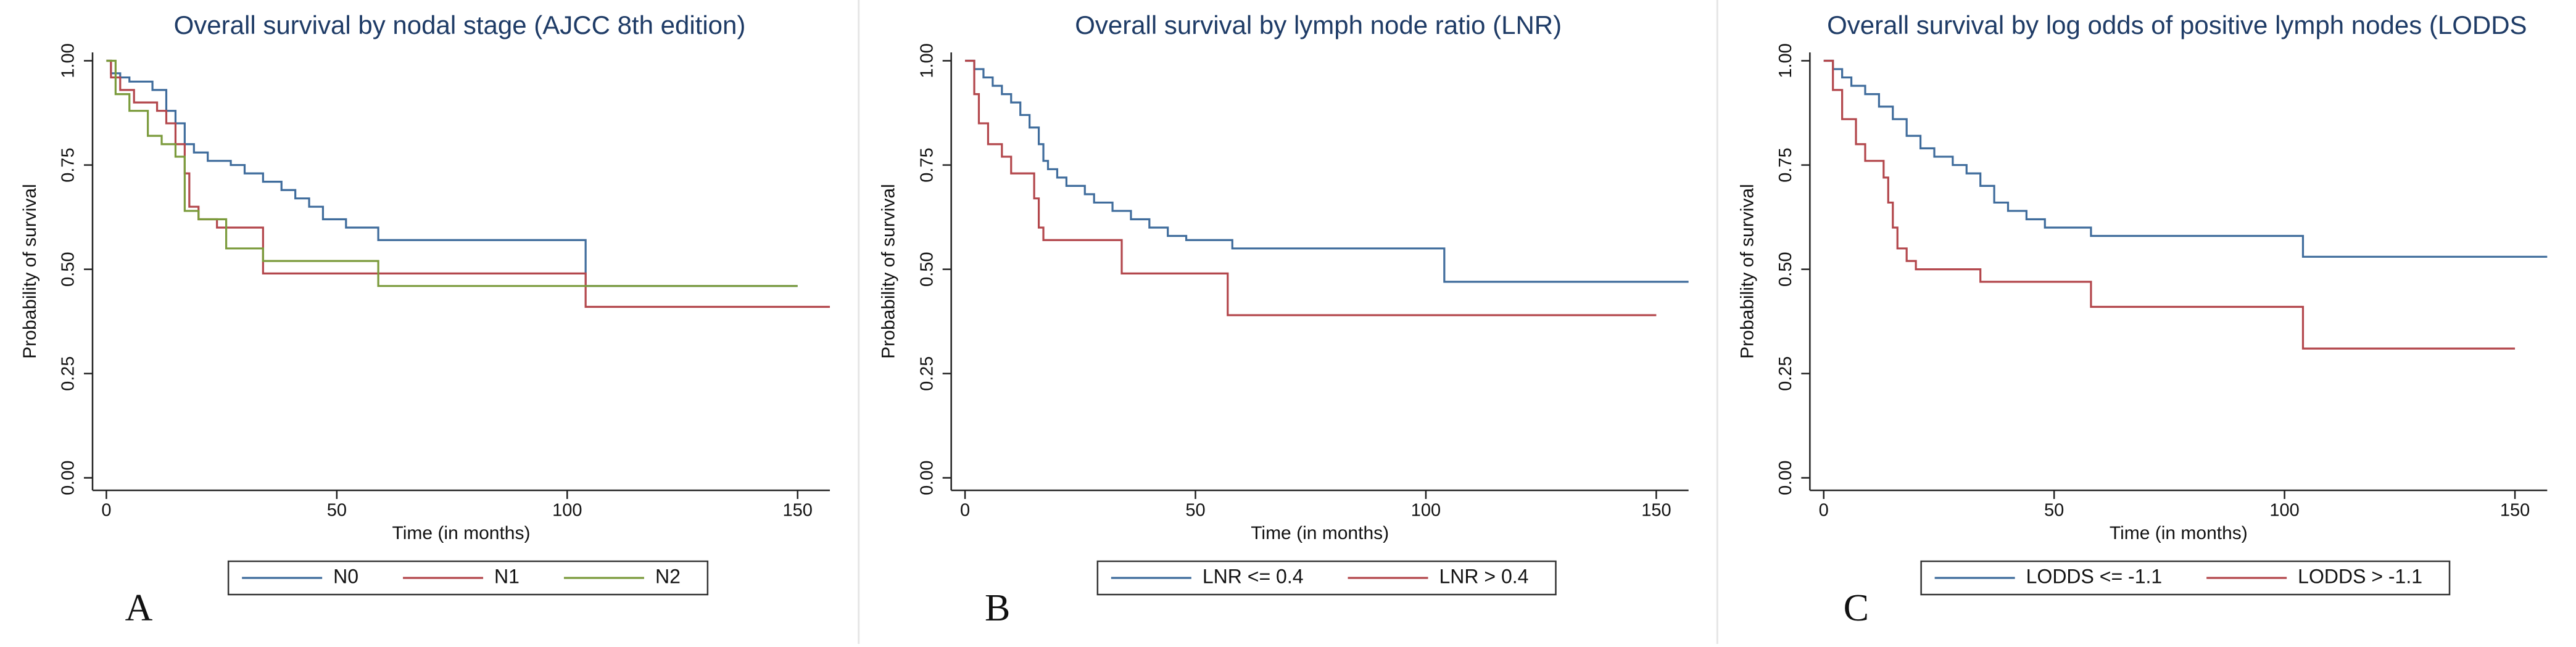 The image size is (2576, 647). Describe the element at coordinates (468, 578) in the screenshot. I see `legend: N0 N1 N2` at that location.